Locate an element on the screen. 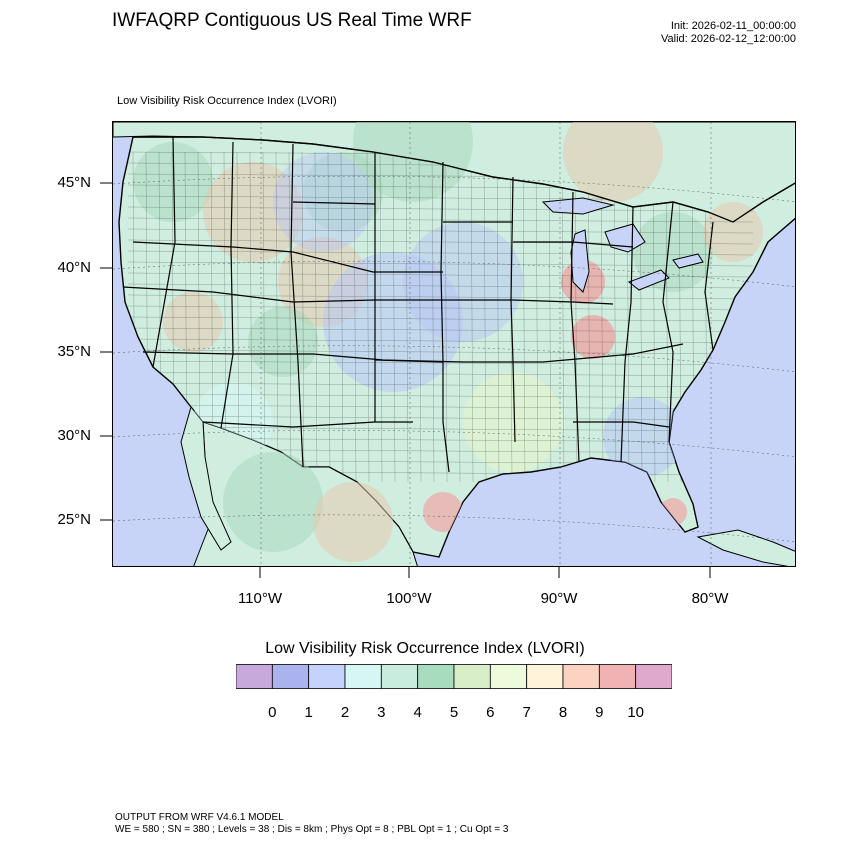 The image size is (850, 850). colorbar is located at coordinates (454, 676).